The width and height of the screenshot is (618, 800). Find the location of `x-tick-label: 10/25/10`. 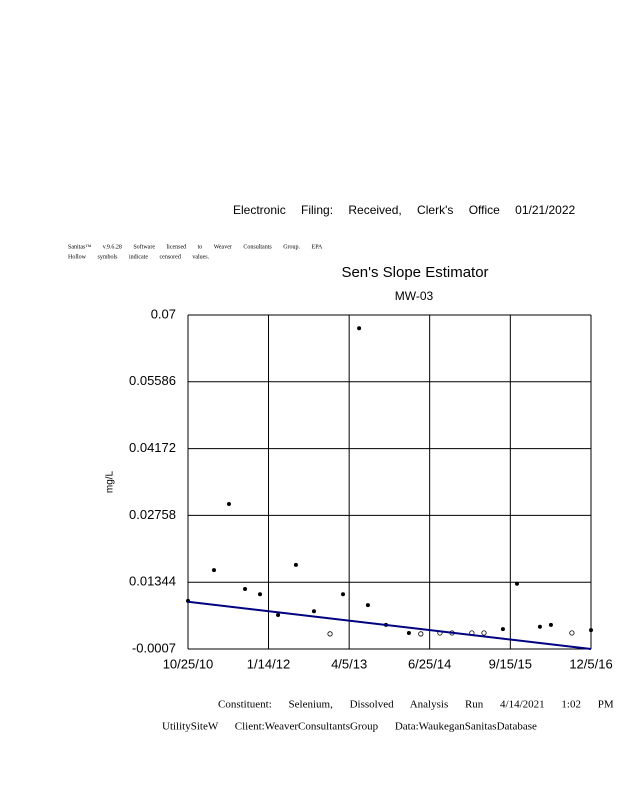

x-tick-label: 10/25/10 is located at coordinates (188, 663).